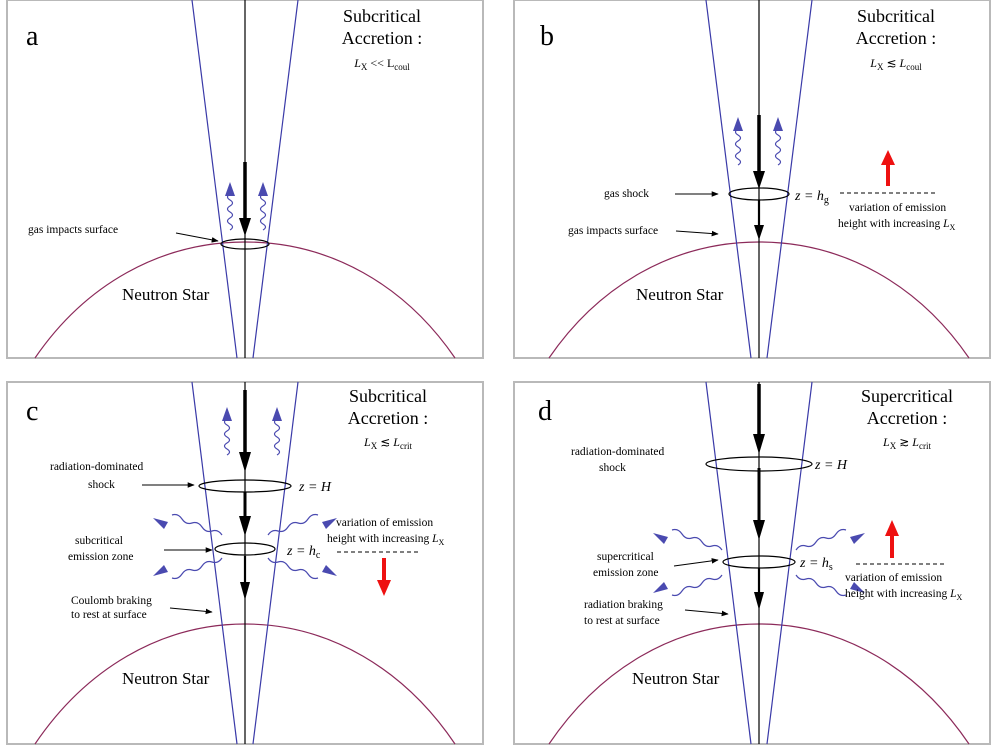  Describe the element at coordinates (245, 244) in the screenshot. I see `impact-disk` at that location.